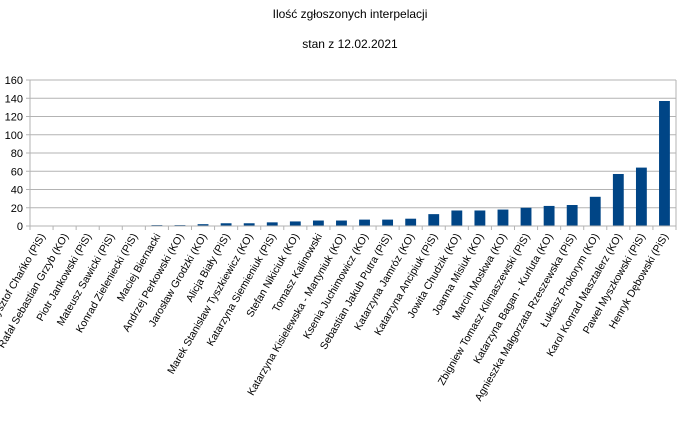  I want to click on y-tick-label: 80, so click(17, 154).